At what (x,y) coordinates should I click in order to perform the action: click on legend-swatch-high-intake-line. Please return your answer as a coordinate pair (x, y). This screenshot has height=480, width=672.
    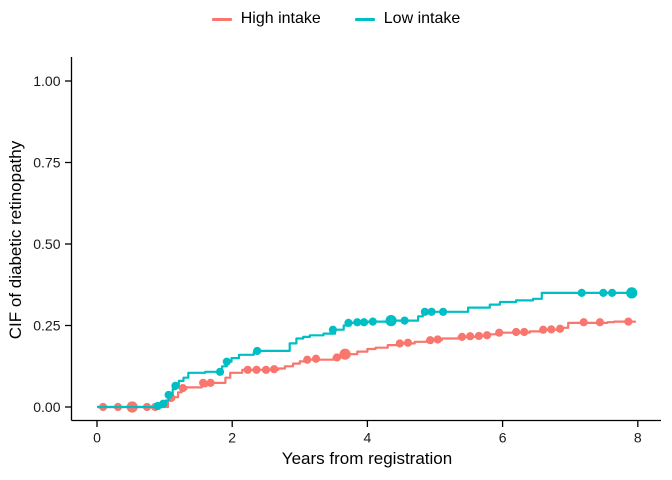
    Looking at the image, I should click on (221, 19).